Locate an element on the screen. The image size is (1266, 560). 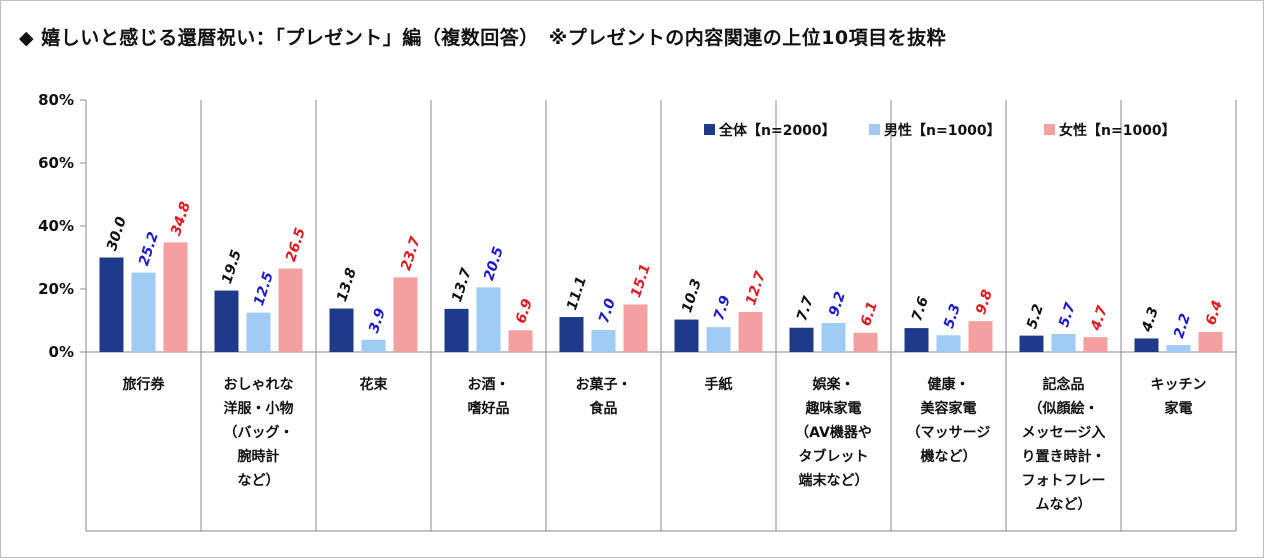
legend-label-female: 女性【n=1000】 is located at coordinates (1117, 130).